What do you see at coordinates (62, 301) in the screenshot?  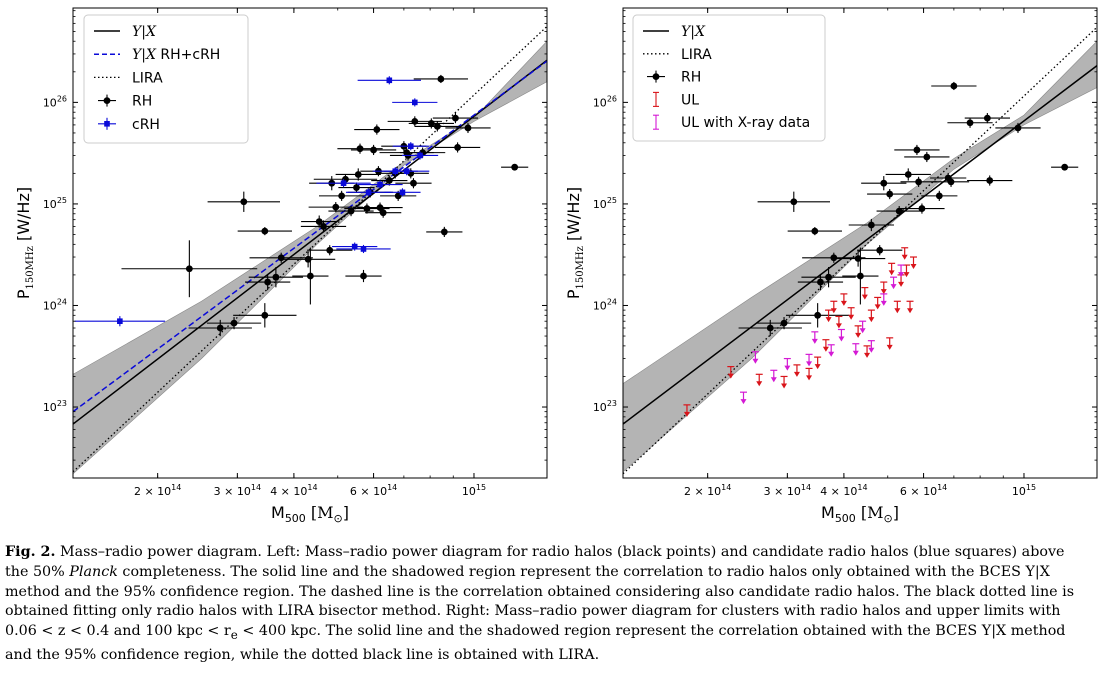 I see `y-tick-exponent: 24` at bounding box center [62, 301].